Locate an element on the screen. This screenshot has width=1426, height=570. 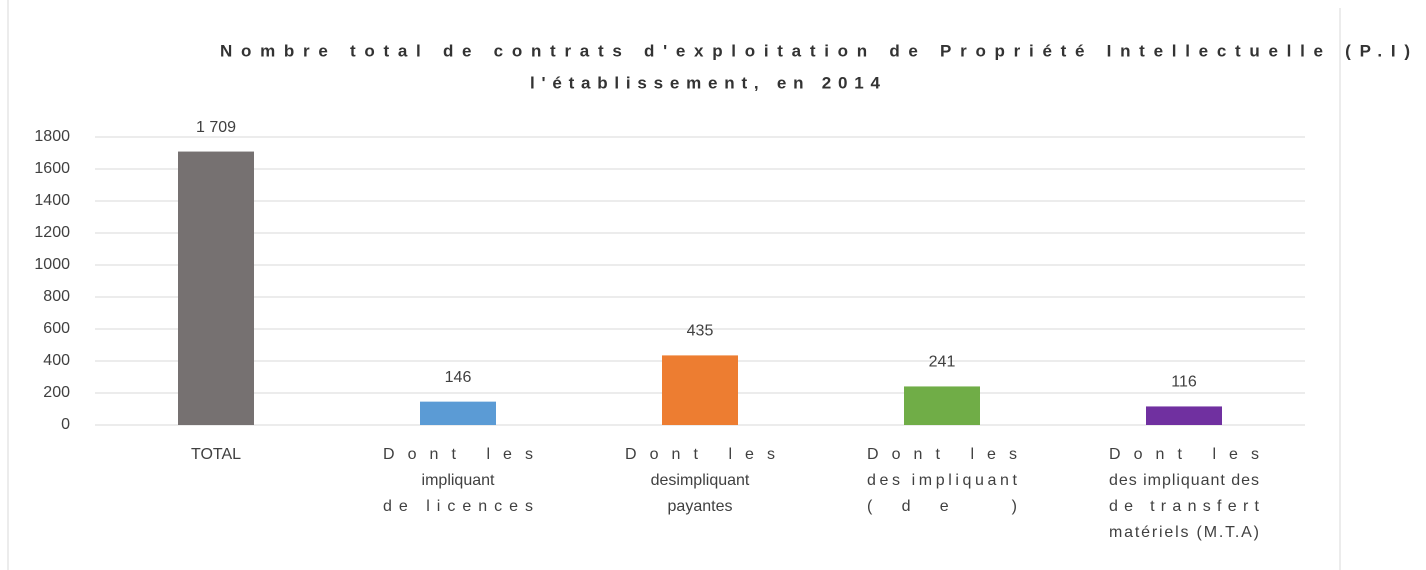
y-tick-label: 0 is located at coordinates (65, 424).